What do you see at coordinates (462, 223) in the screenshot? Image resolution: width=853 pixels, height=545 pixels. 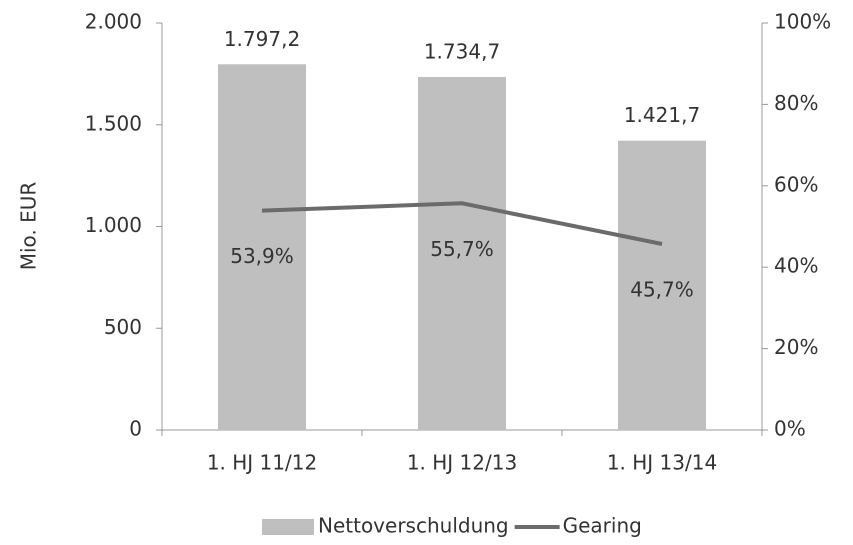 I see `line` at bounding box center [462, 223].